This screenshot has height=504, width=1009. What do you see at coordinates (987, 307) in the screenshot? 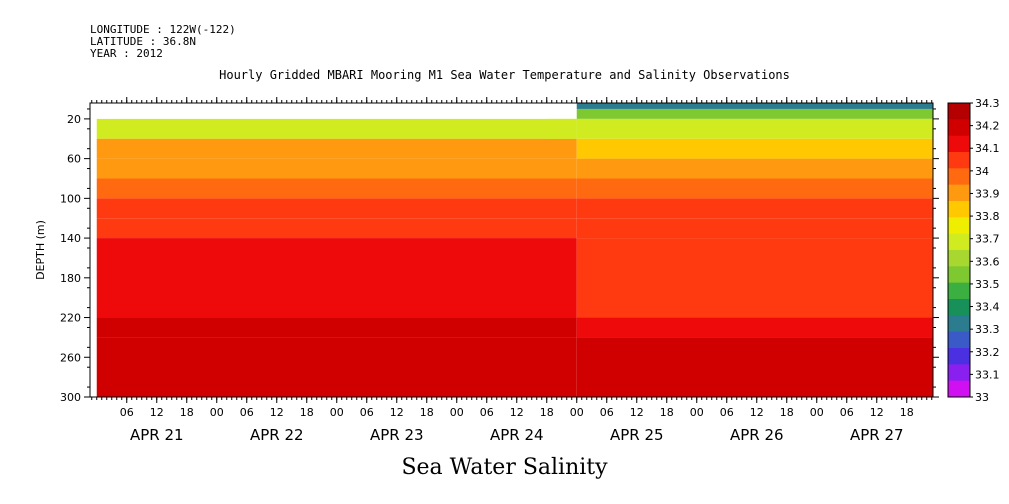
I see `colorbar-label: 33.4` at bounding box center [987, 307].